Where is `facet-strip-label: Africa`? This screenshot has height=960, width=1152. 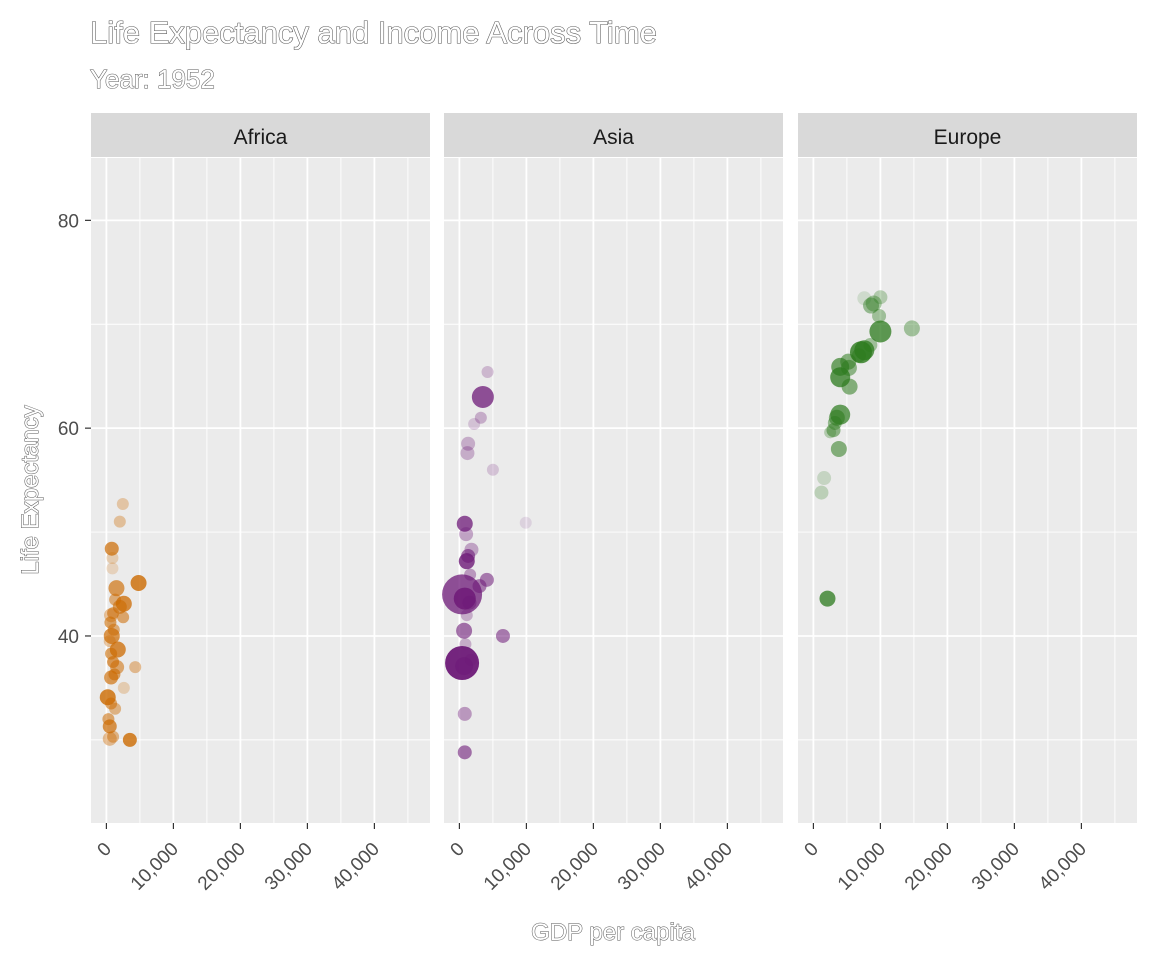
facet-strip-label: Africa is located at coordinates (261, 137).